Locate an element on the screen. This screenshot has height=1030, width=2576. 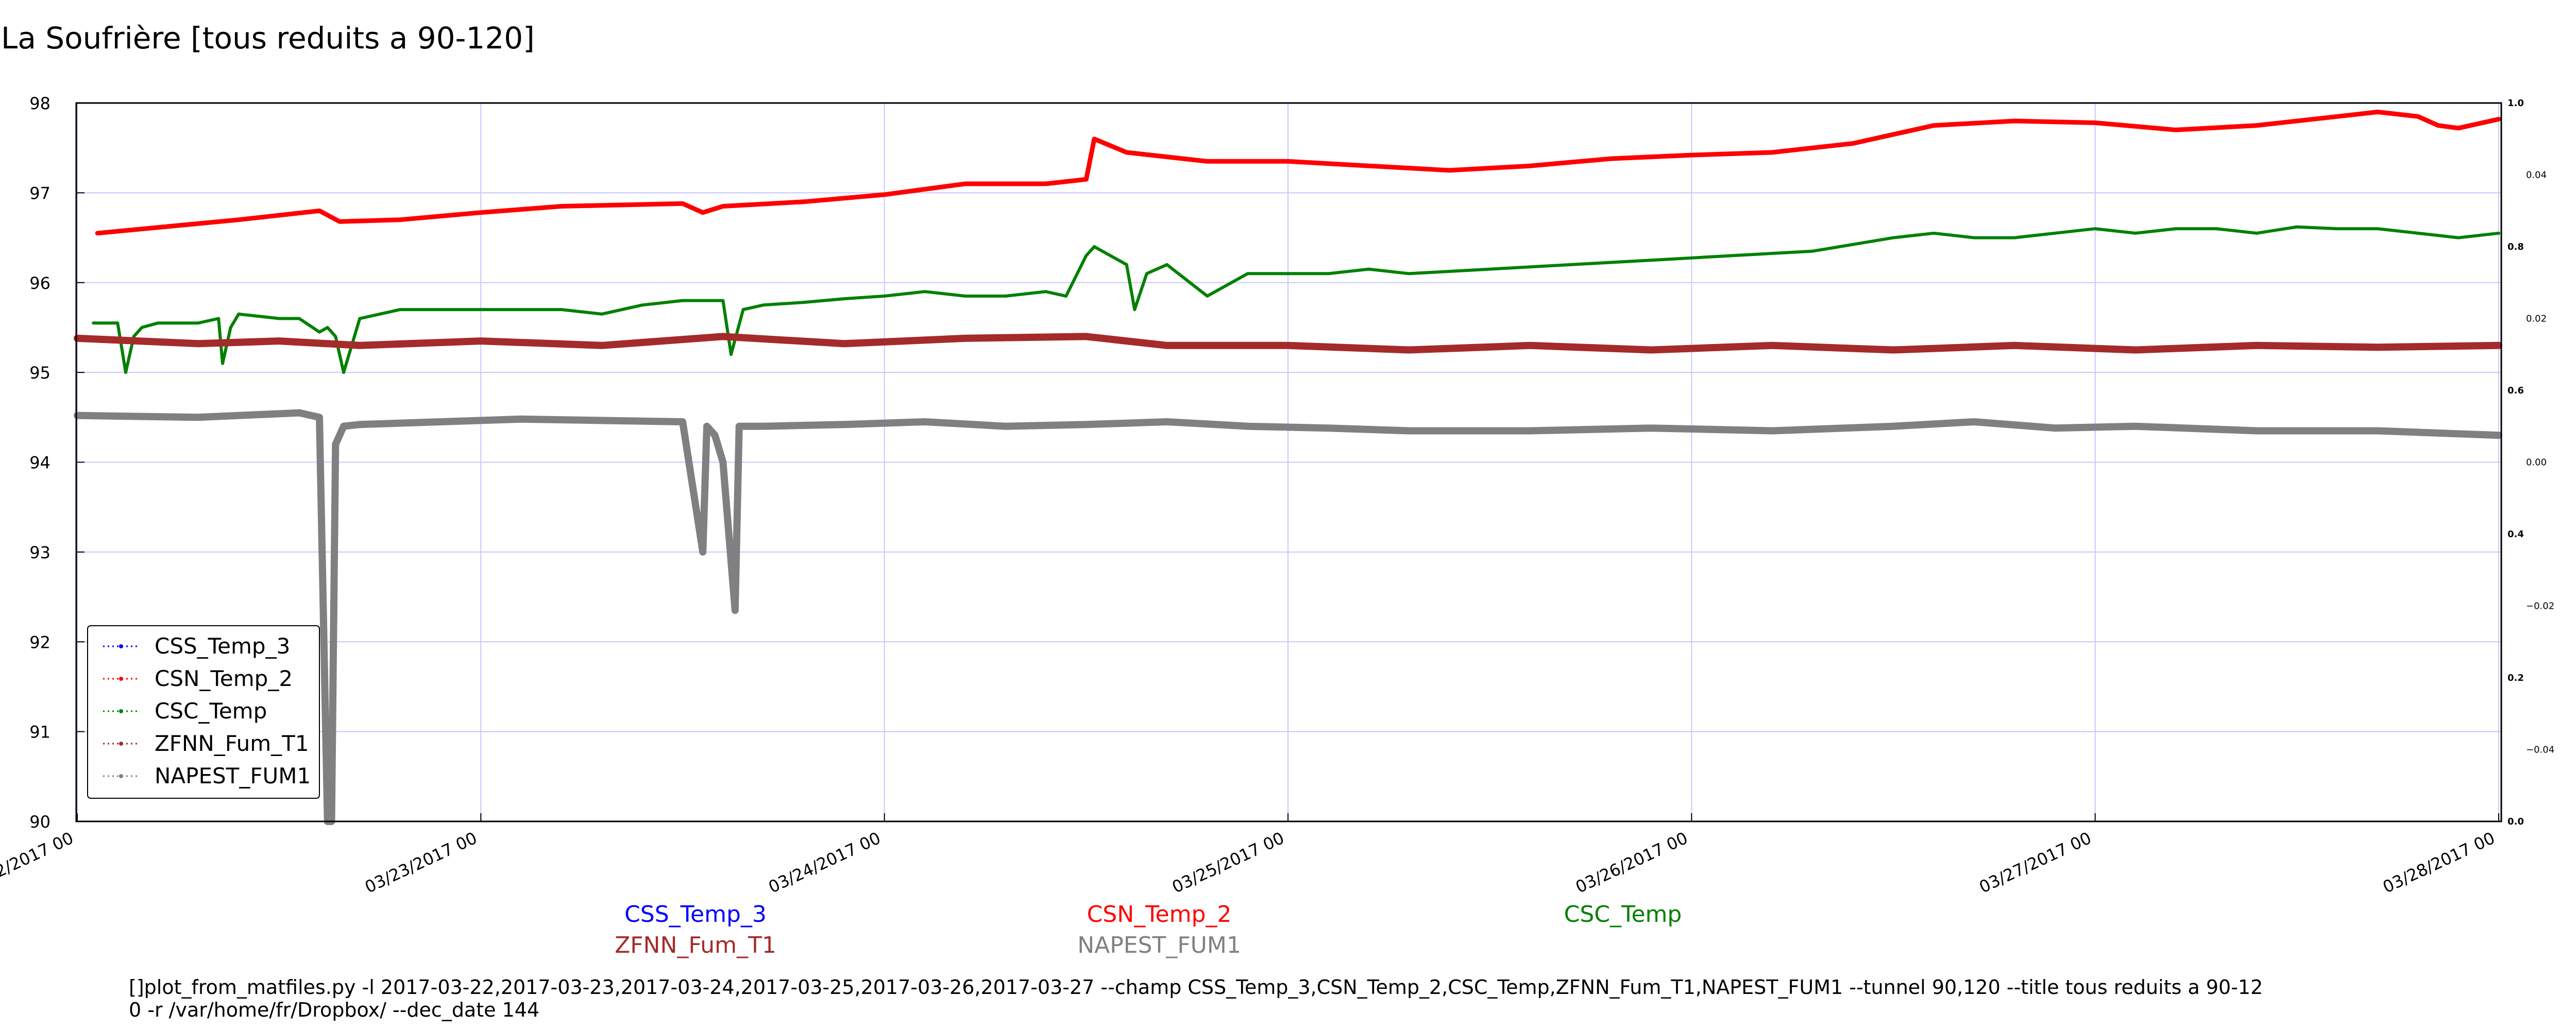
bottom-label-css-temp-3: CSS_Temp_3 is located at coordinates (695, 914).